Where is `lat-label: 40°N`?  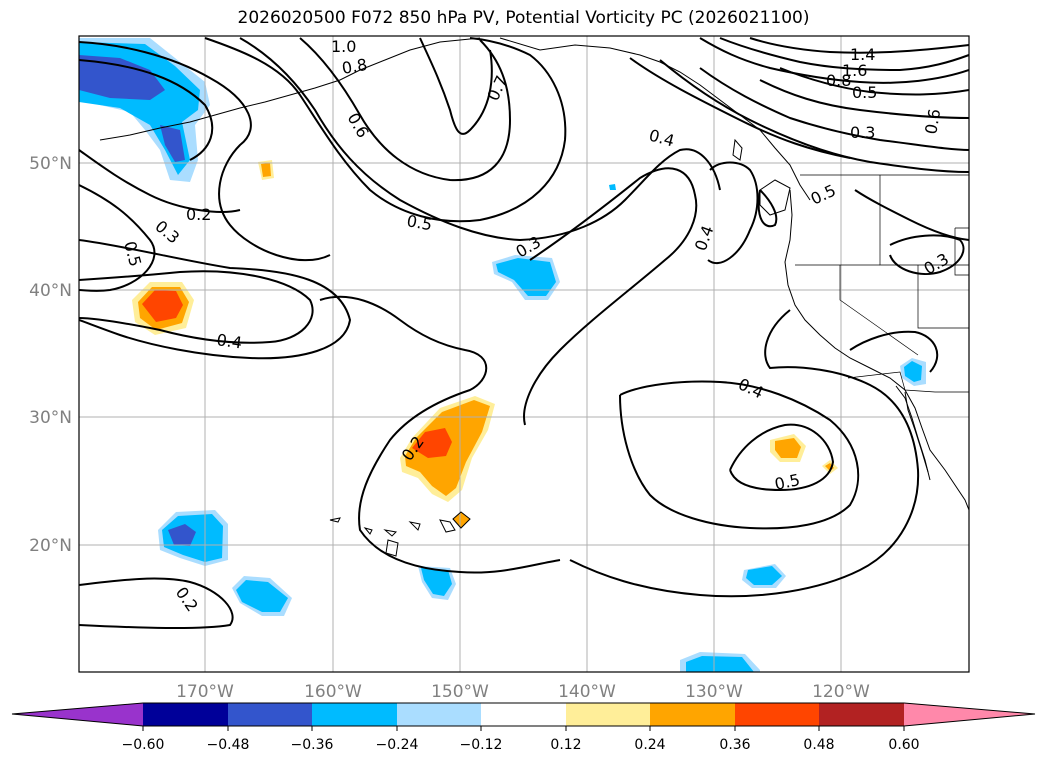 lat-label: 40°N is located at coordinates (50, 291).